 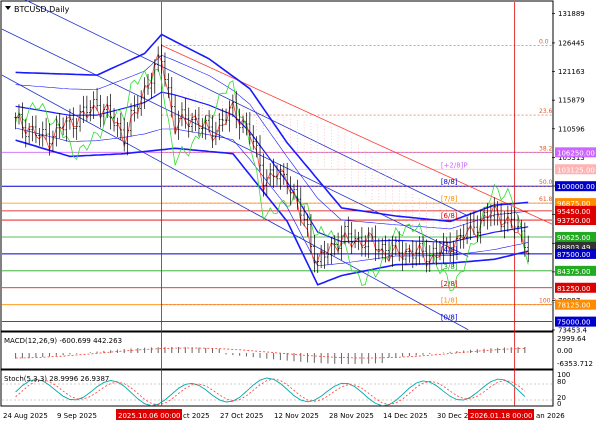 What do you see at coordinates (550, 416) in the screenshot?
I see `x-tick-label: an 2026` at bounding box center [550, 416].